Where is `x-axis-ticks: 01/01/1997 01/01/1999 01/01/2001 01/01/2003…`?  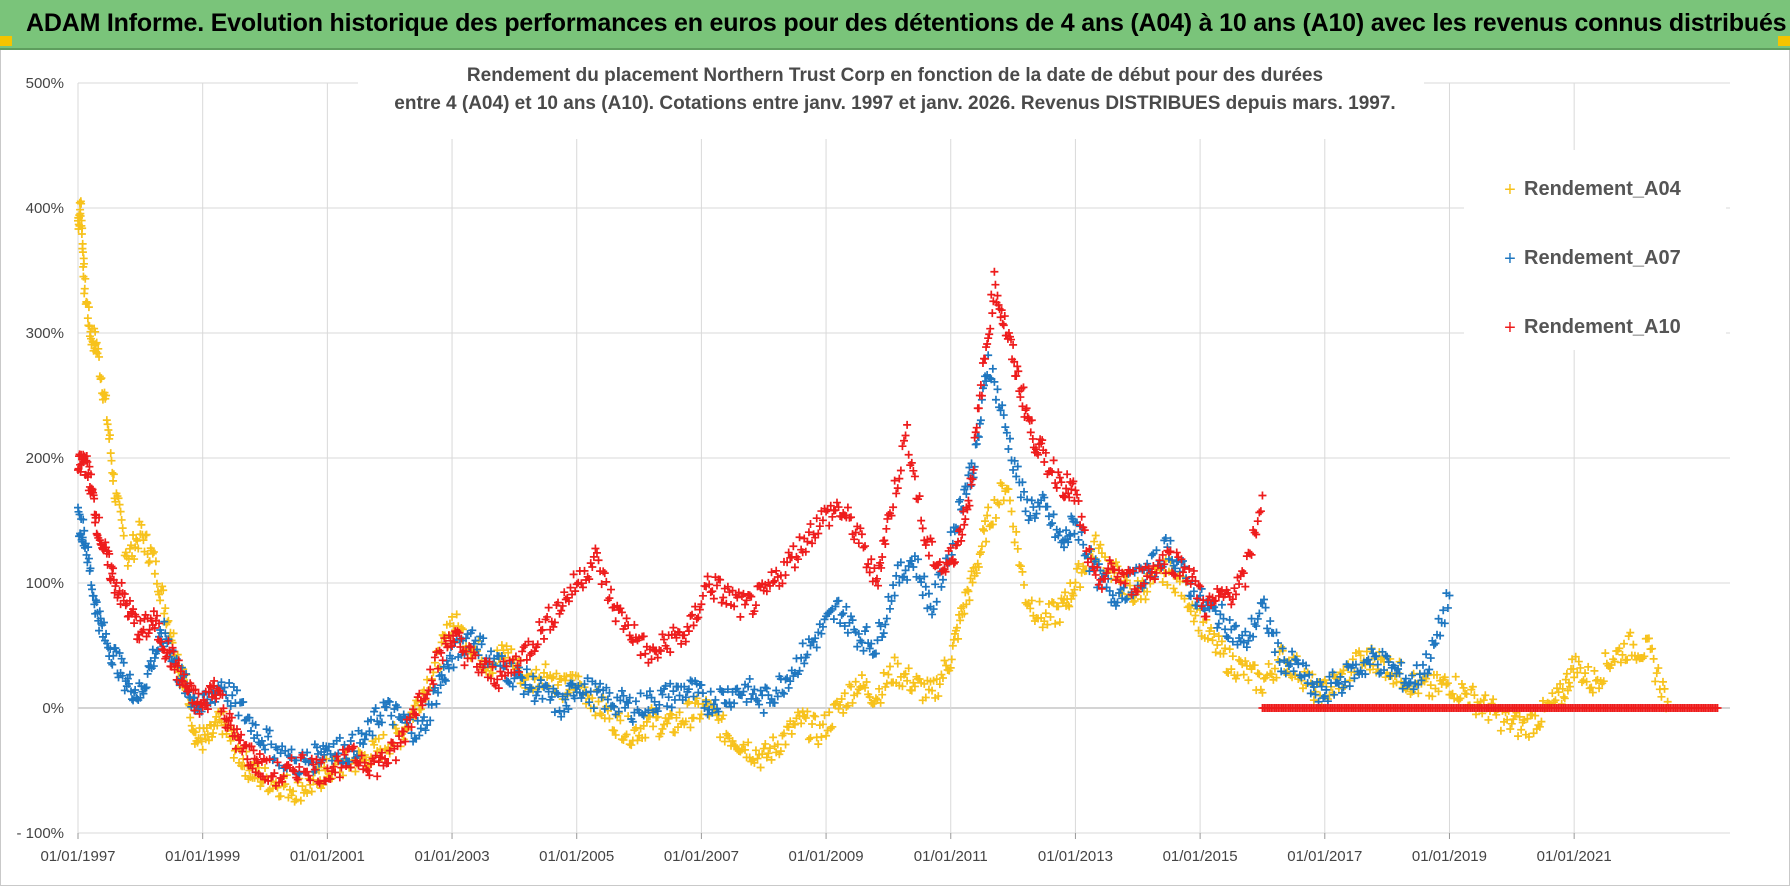
x-axis-ticks: 01/01/1997 01/01/1999 01/01/2001 01/01/2003… is located at coordinates (825, 856).